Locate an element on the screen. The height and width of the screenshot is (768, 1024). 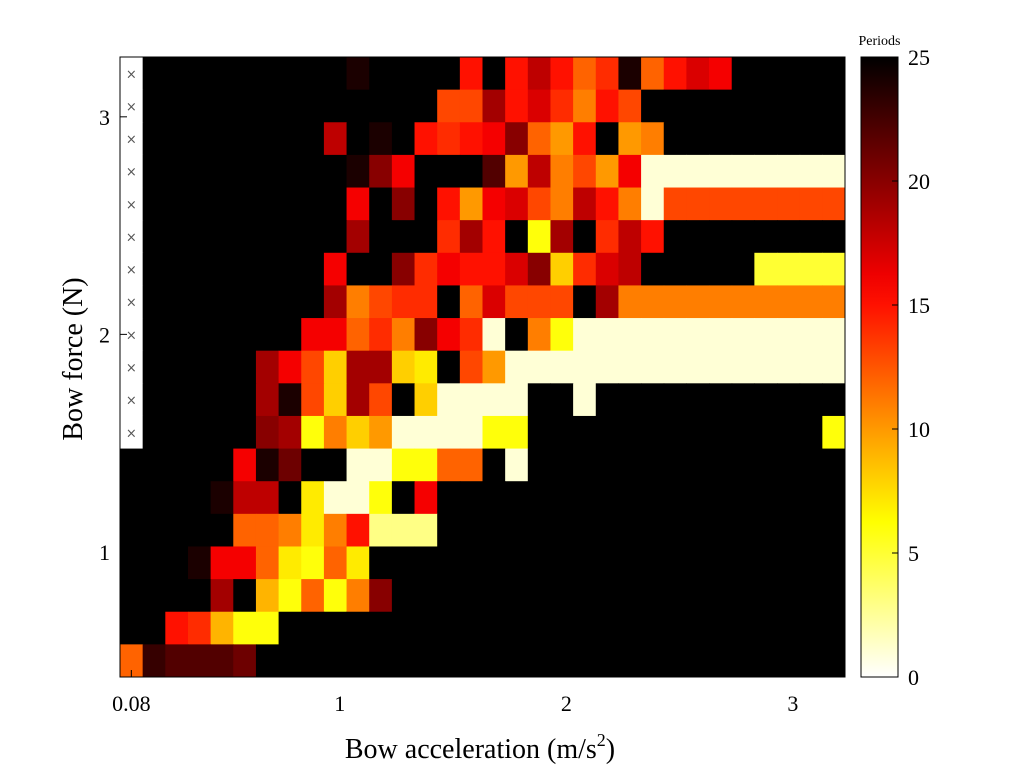
missing-marker: × is located at coordinates (131, 270).